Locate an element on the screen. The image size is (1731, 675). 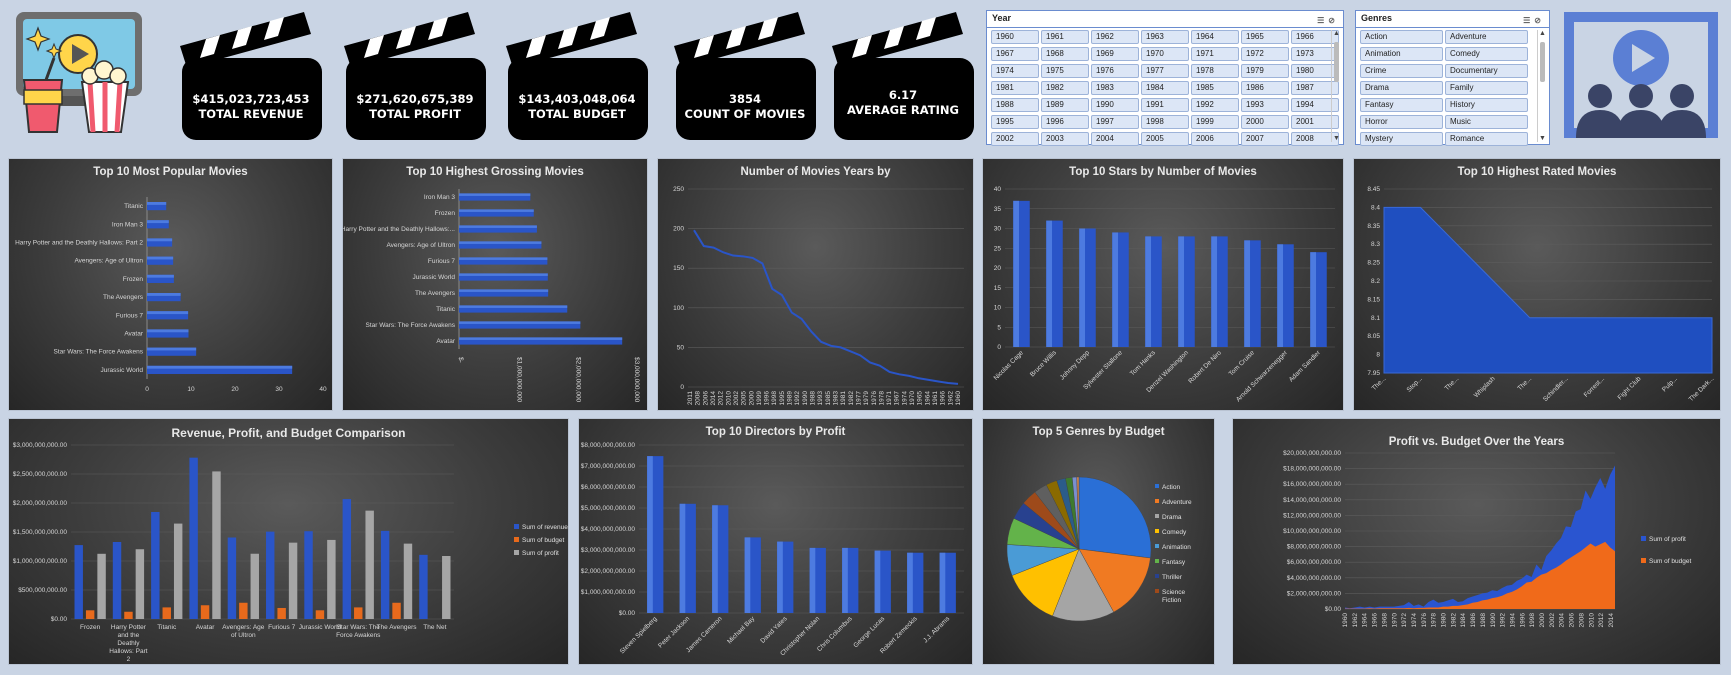
genre-slicer-item: Fantasy is located at coordinates (1401, 105).